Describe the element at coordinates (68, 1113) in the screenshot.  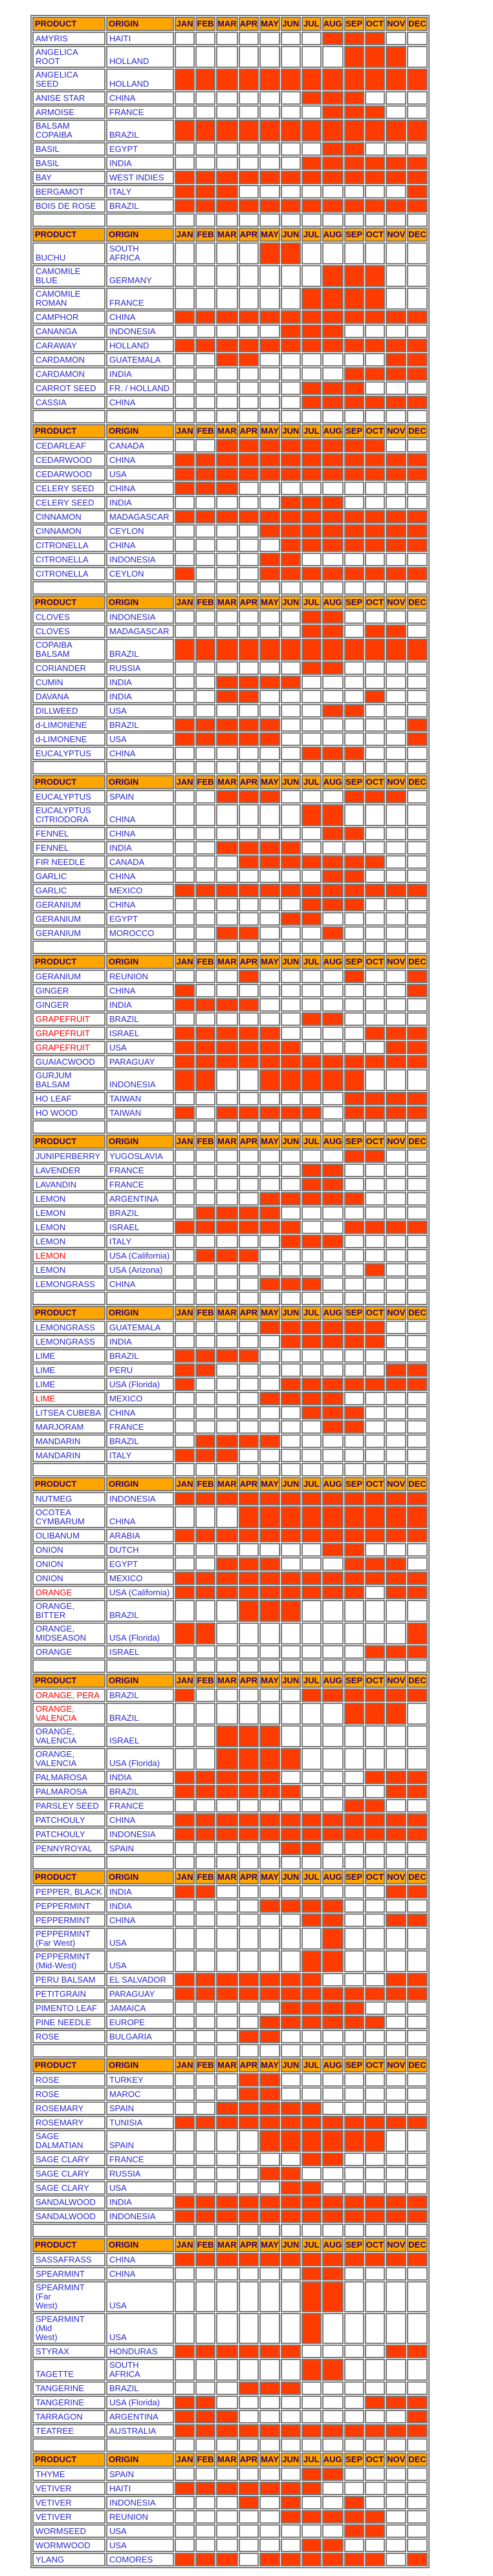
I see `product-cell: HO WOOD` at that location.